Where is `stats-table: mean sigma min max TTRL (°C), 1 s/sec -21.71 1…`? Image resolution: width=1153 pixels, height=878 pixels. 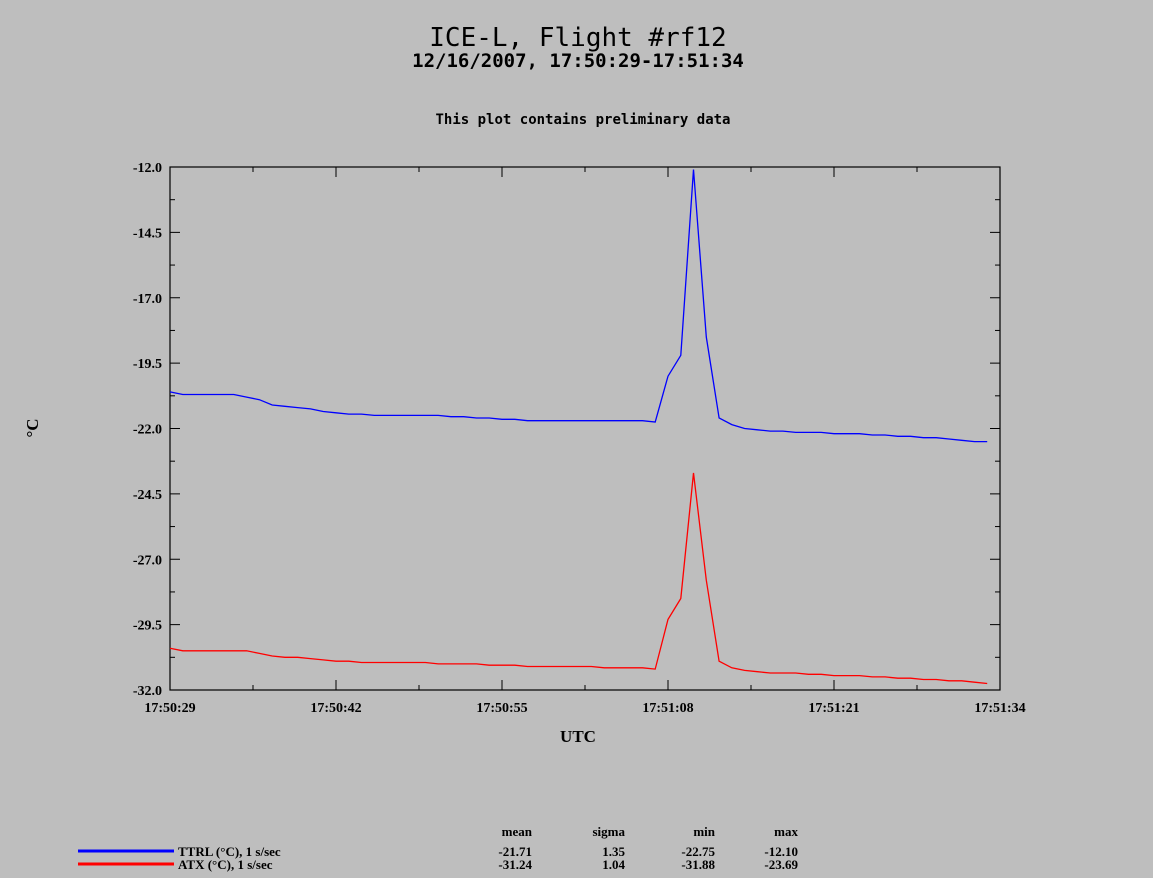
stats-table: mean sigma min max TTRL (°C), 1 s/sec -21.71 1… is located at coordinates (438, 848).